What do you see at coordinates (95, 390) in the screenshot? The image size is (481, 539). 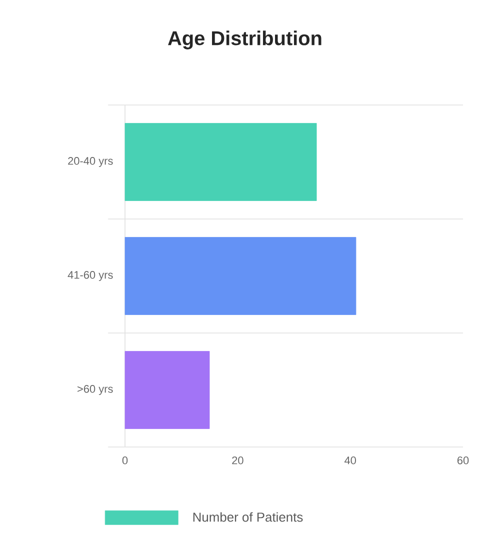 I see `y-tick-label: >60 yrs` at bounding box center [95, 390].